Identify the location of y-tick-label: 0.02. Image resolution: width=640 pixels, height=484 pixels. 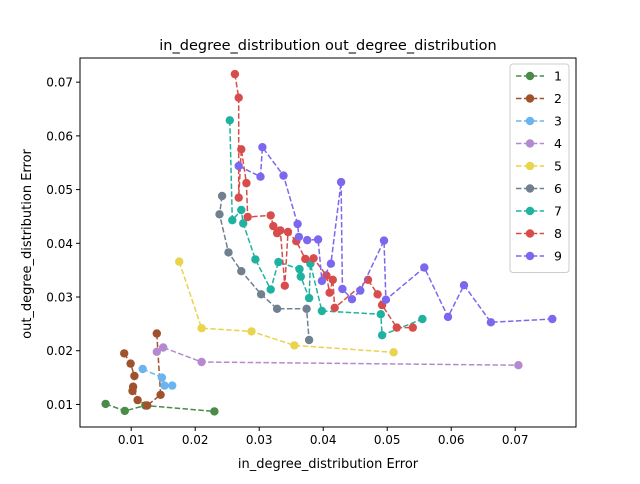
(59, 351).